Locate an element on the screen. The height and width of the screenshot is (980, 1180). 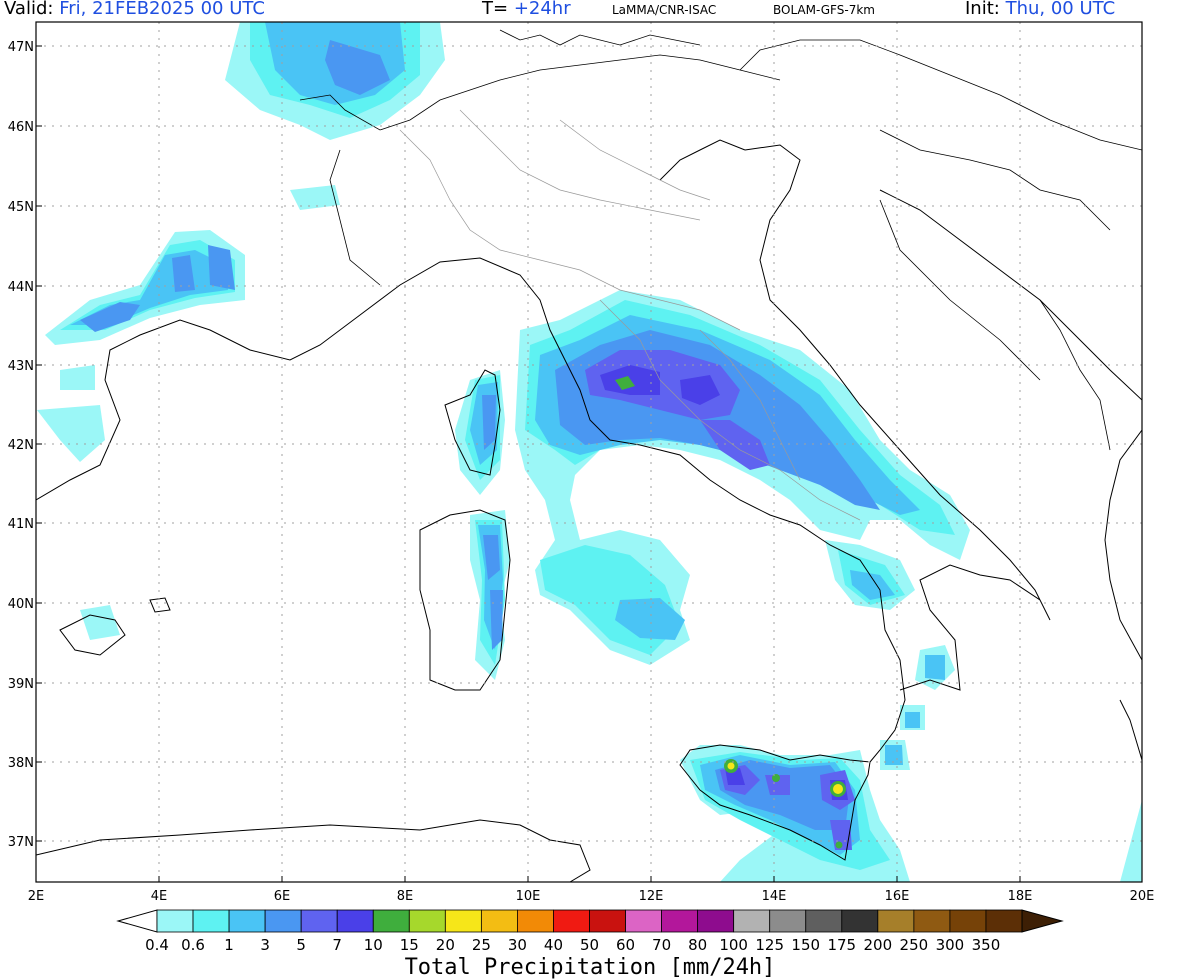
lat-label: 41N is located at coordinates (21, 524).